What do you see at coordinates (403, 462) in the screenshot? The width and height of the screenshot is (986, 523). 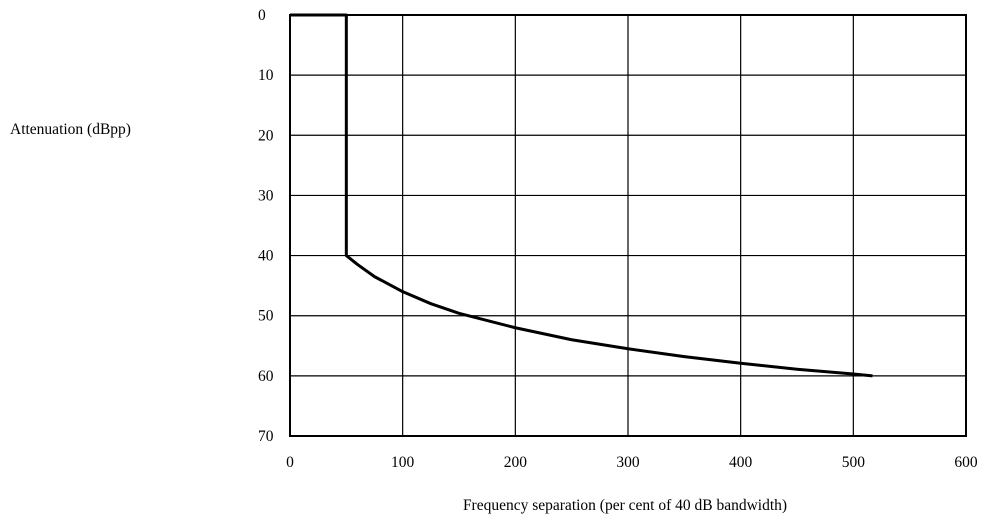 I see `x-tick-label-1: 100` at bounding box center [403, 462].